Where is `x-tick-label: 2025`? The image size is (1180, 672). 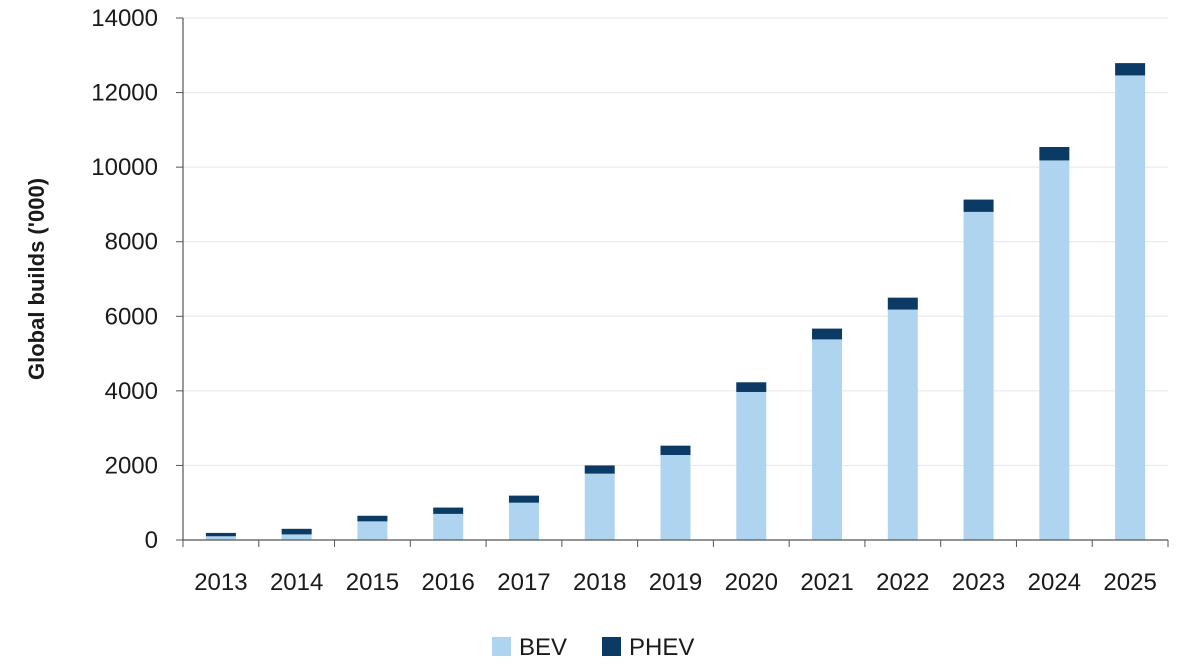
x-tick-label: 2025 is located at coordinates (1129, 582).